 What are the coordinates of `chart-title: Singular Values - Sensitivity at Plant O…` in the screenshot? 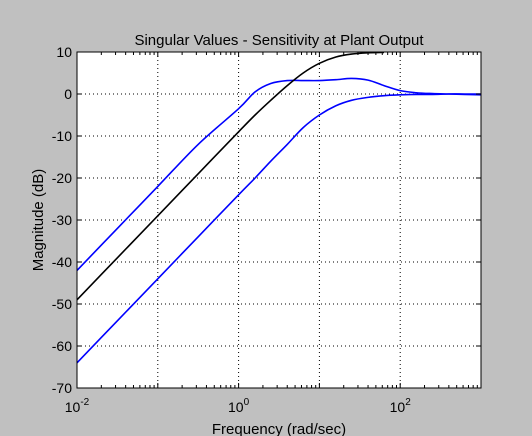 It's located at (279, 40).